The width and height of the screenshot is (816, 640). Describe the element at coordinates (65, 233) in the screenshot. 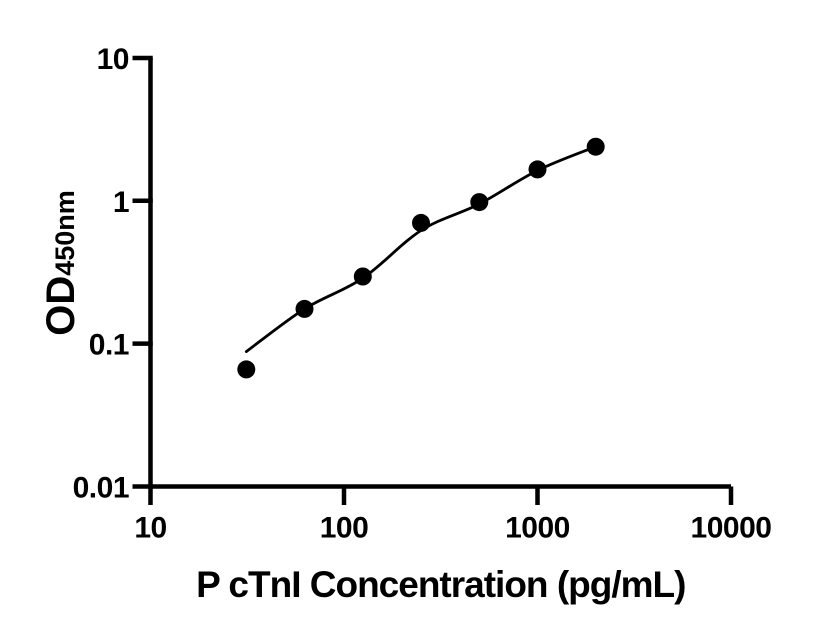

I see `y-axis-title-sub: 450nm` at that location.